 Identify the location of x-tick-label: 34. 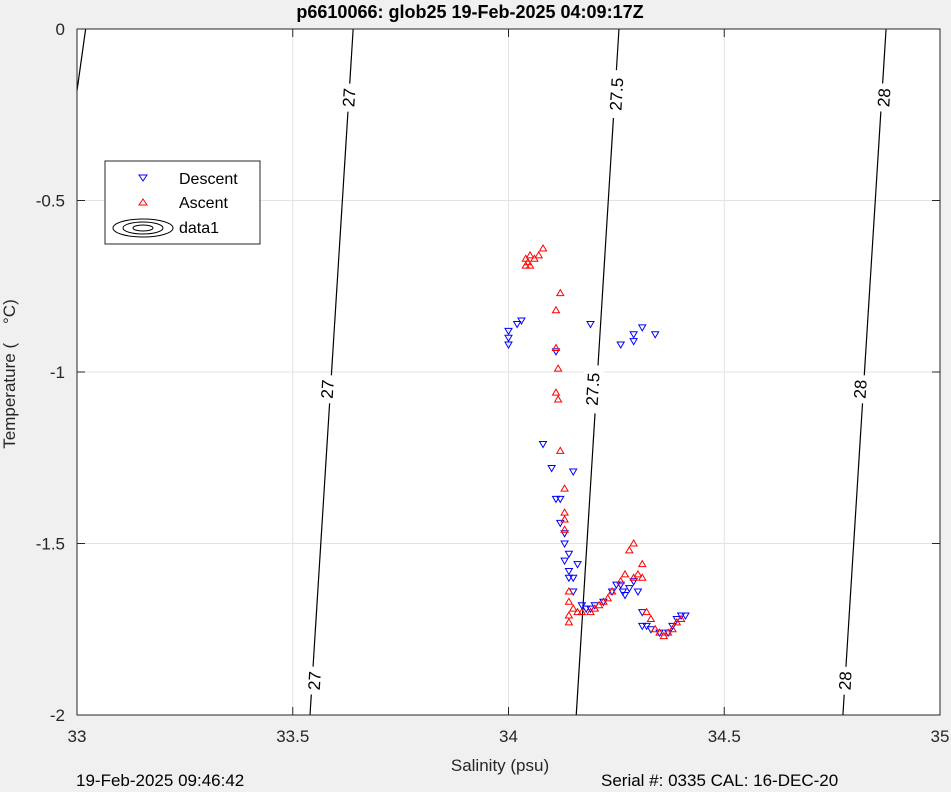
(508, 736).